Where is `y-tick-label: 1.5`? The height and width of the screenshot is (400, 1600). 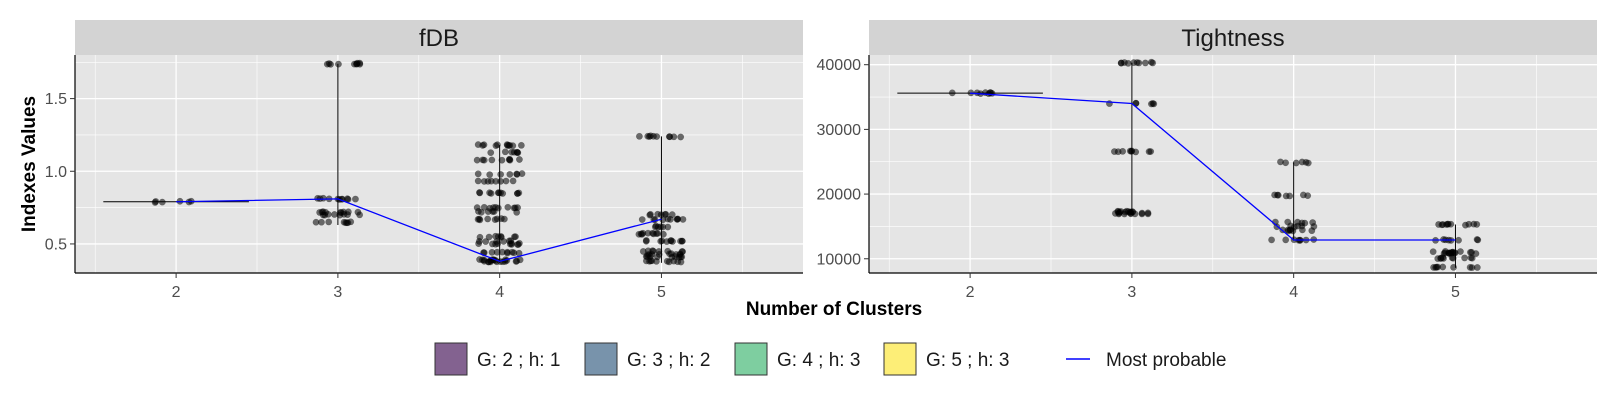 y-tick-label: 1.5 is located at coordinates (56, 99).